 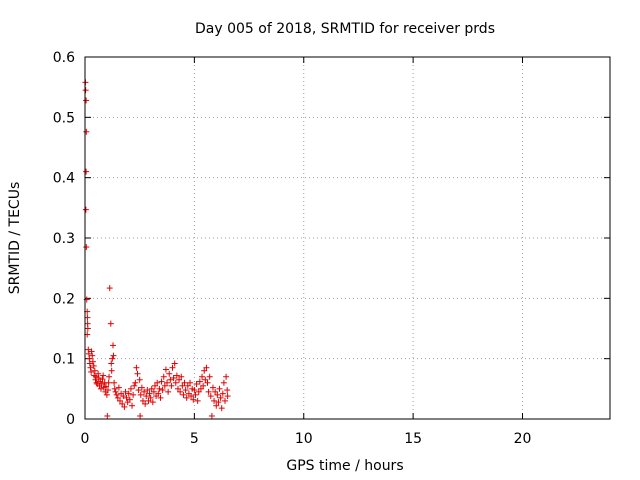 I want to click on y-tick-label: 0.4, so click(x=64, y=179).